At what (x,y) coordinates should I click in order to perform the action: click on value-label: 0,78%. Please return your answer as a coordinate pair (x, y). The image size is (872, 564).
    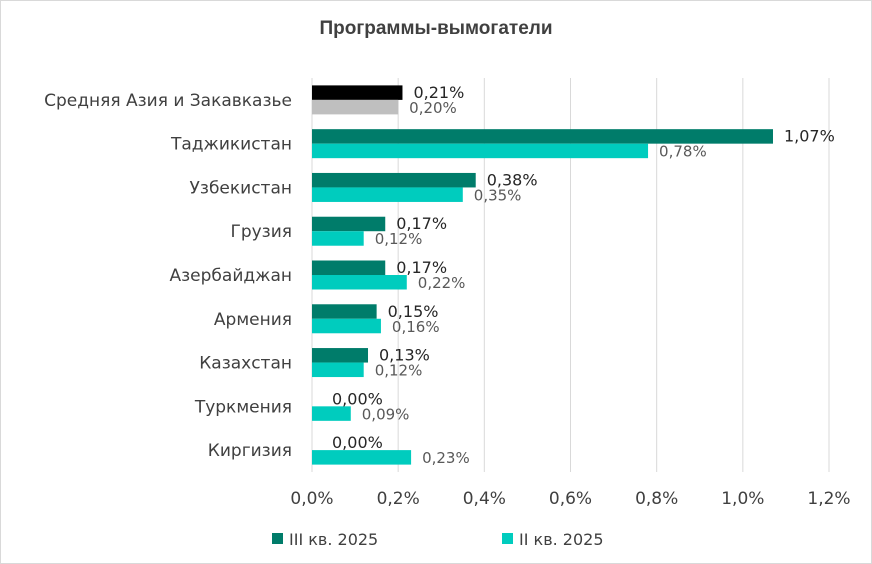
    Looking at the image, I should click on (683, 152).